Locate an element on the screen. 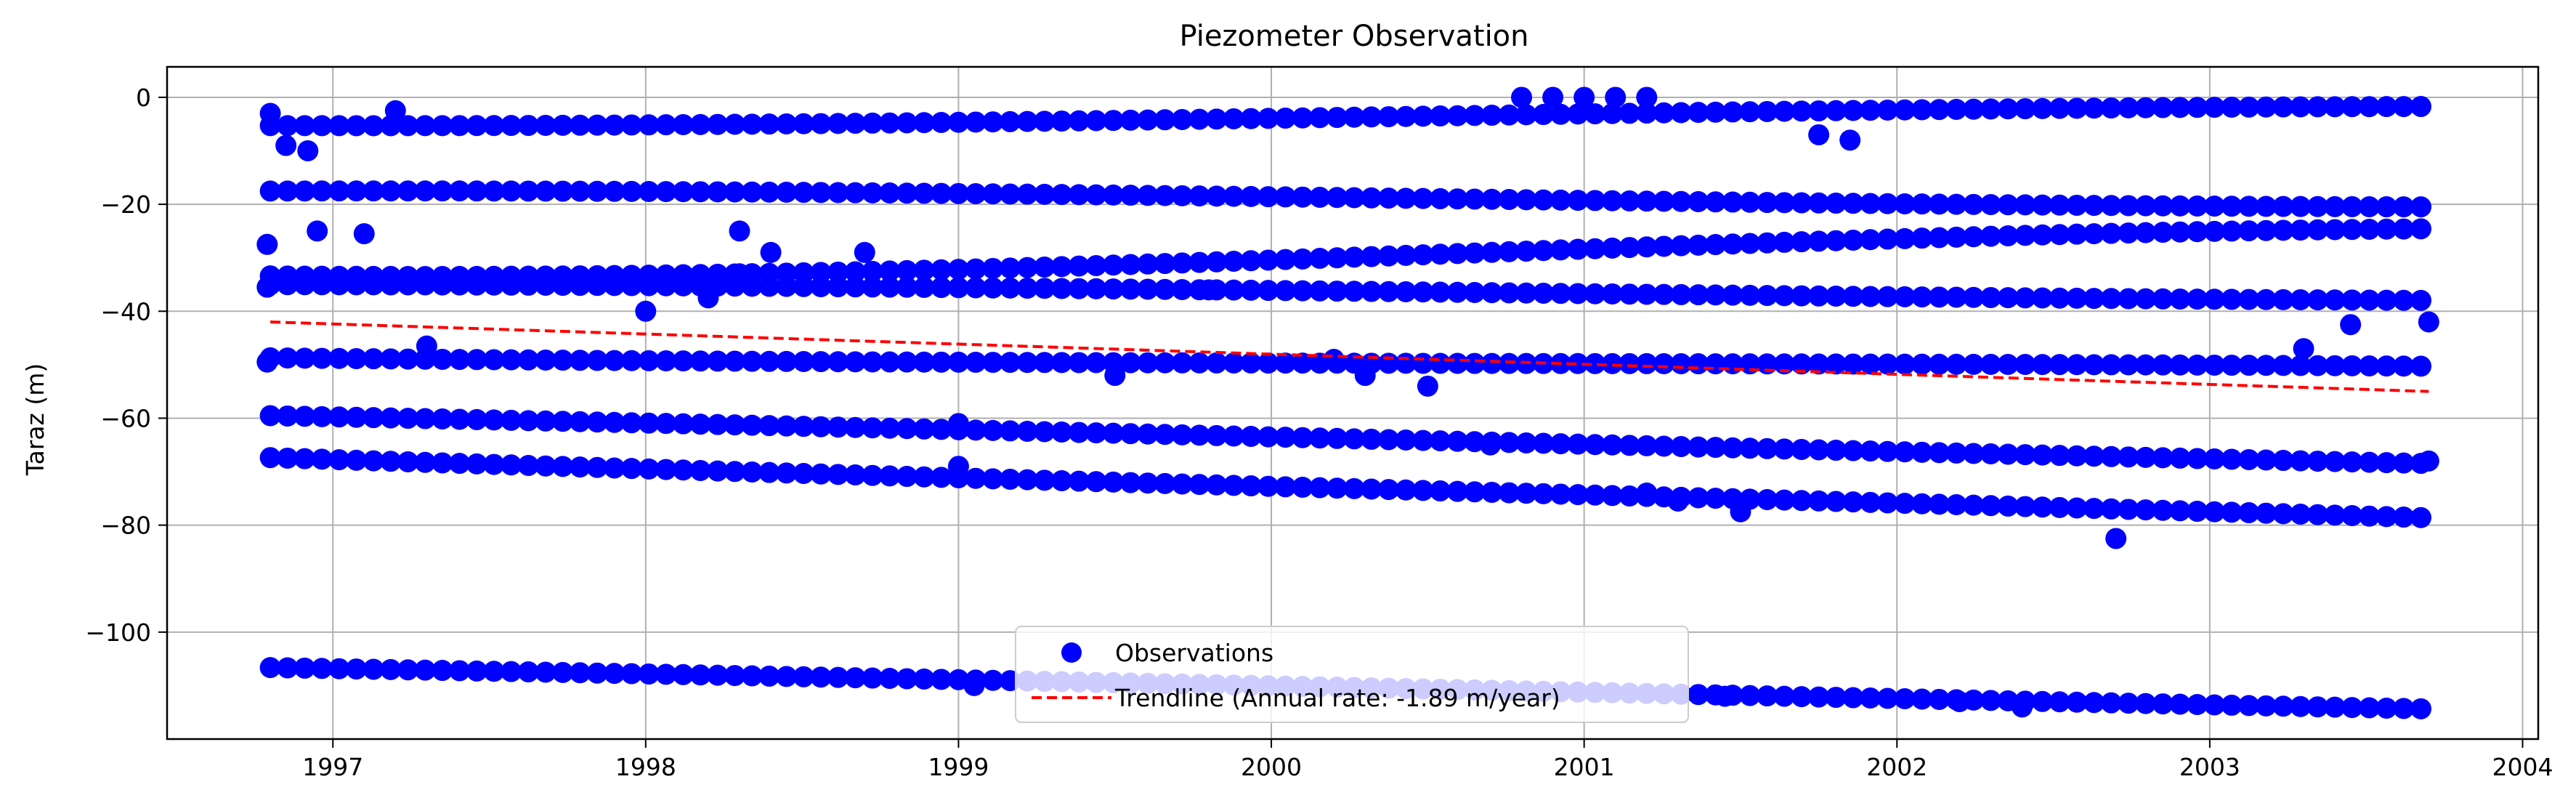 This screenshot has height=811, width=2576. y-tick-label: −100 is located at coordinates (118, 632).